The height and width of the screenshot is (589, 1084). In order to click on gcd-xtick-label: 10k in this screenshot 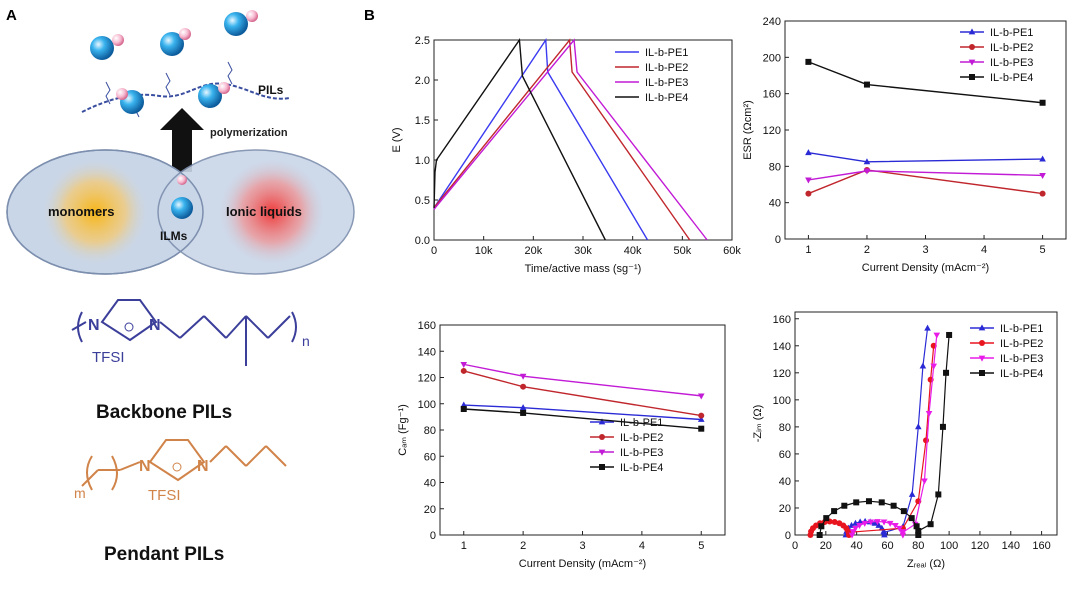, I will do `click(484, 251)`.